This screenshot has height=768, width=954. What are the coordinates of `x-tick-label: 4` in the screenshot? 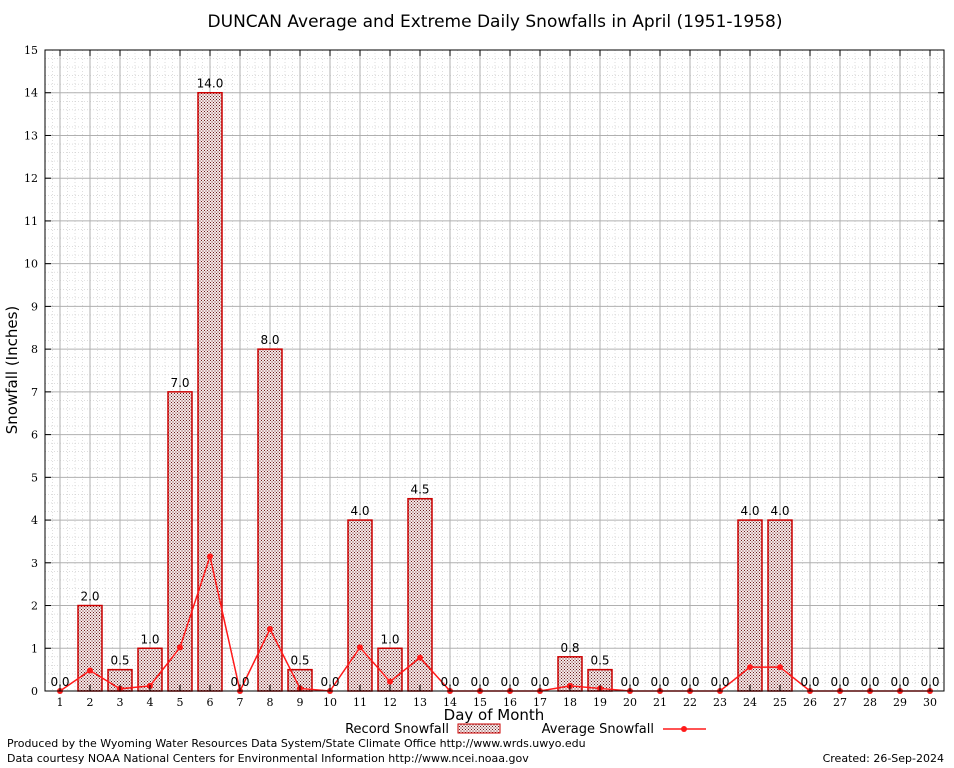 It's located at (150, 702).